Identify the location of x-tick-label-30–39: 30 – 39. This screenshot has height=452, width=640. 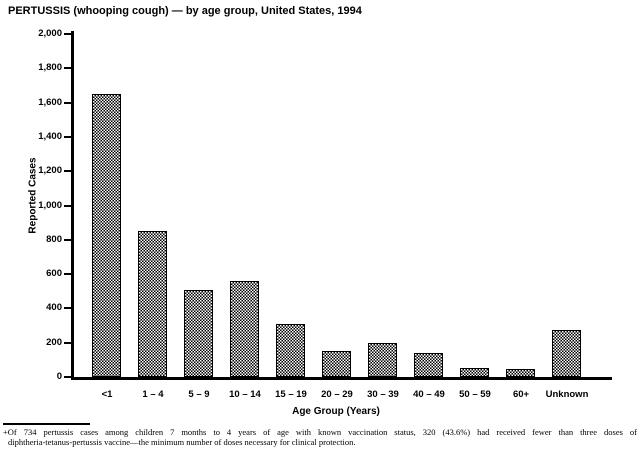
(383, 394).